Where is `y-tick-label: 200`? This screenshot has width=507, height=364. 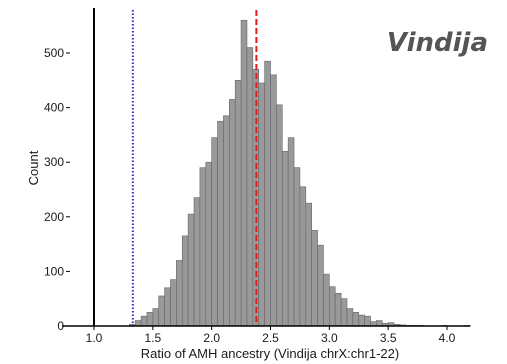 y-tick-label: 200 is located at coordinates (54, 217).